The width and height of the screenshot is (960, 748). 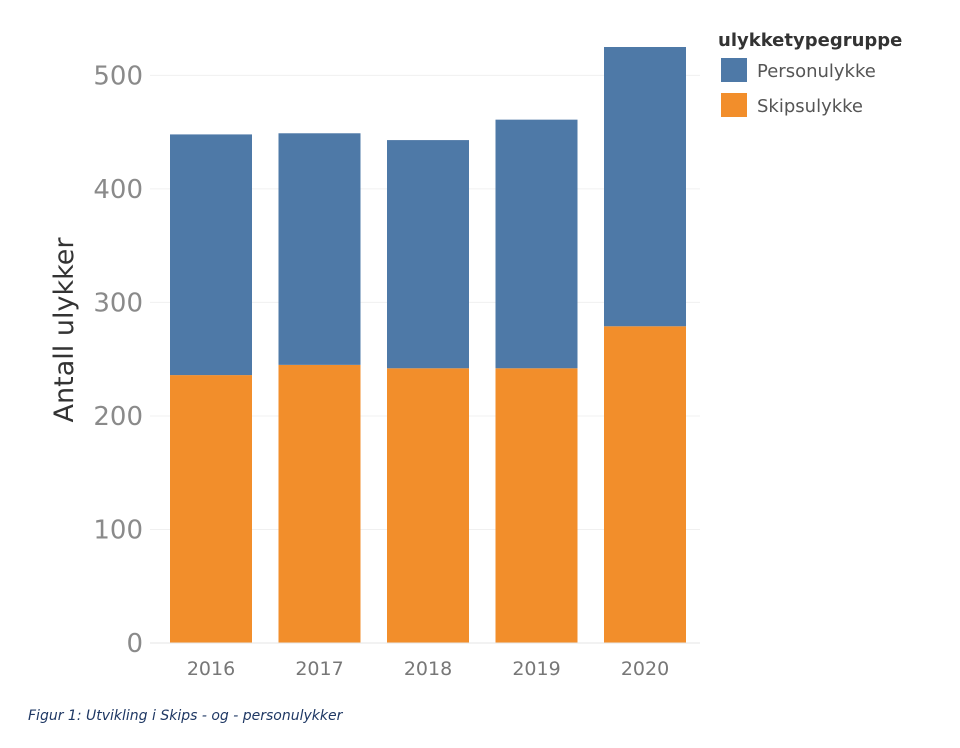 What do you see at coordinates (118, 76) in the screenshot?
I see `y-tick-label: 500` at bounding box center [118, 76].